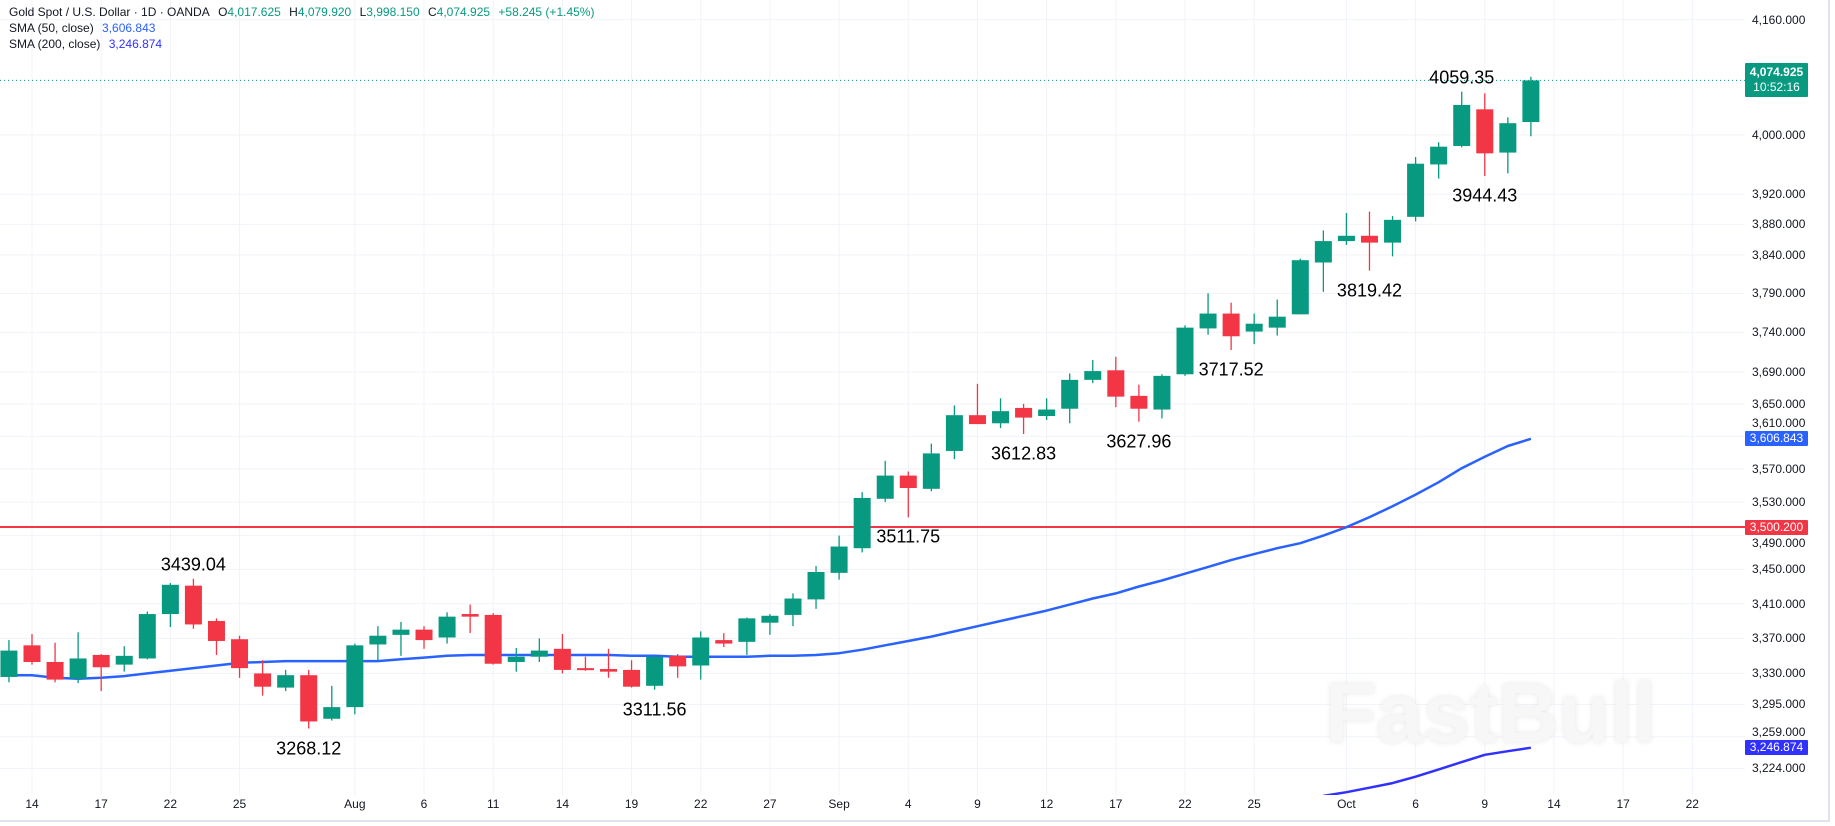 Image resolution: width=1835 pixels, height=826 pixels. I want to click on price-annotation: 3612.83, so click(1024, 453).